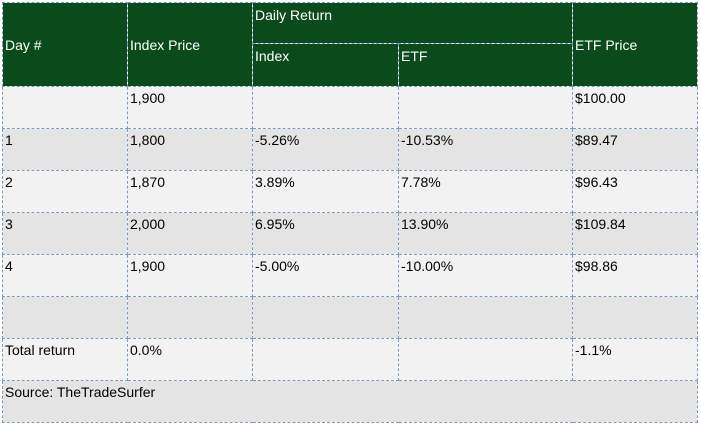 Image resolution: width=701 pixels, height=430 pixels. I want to click on table-row: 2 1,870 3.89% 7.78% $96.43, so click(350, 191).